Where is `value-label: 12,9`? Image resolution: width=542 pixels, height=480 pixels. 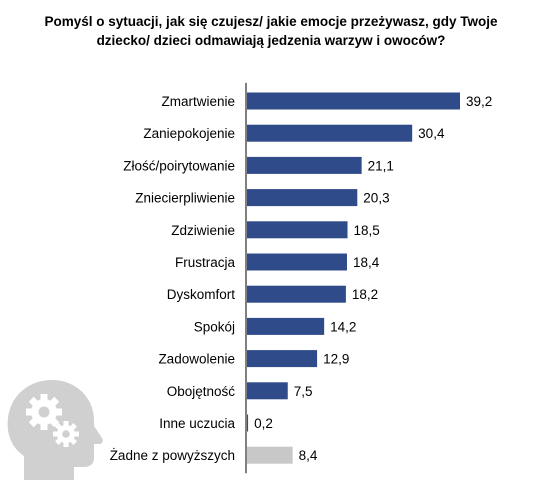
value-label: 12,9 is located at coordinates (336, 359).